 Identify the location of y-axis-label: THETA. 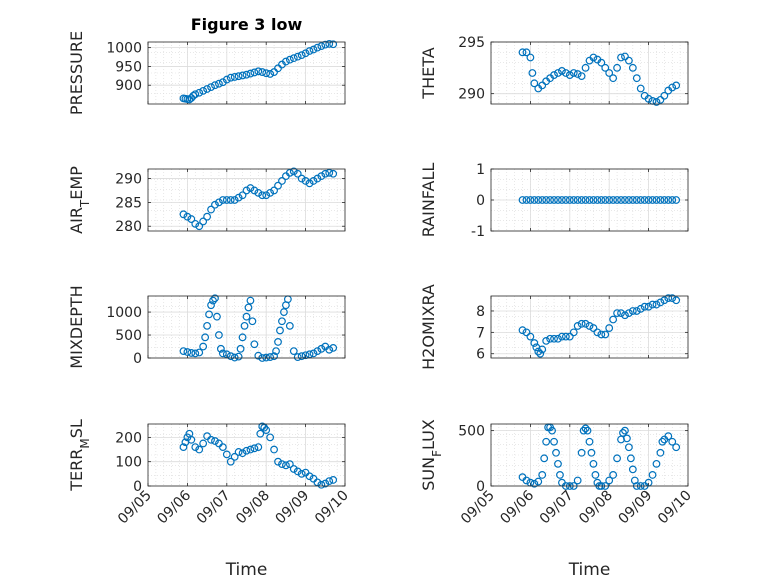
(428, 73).